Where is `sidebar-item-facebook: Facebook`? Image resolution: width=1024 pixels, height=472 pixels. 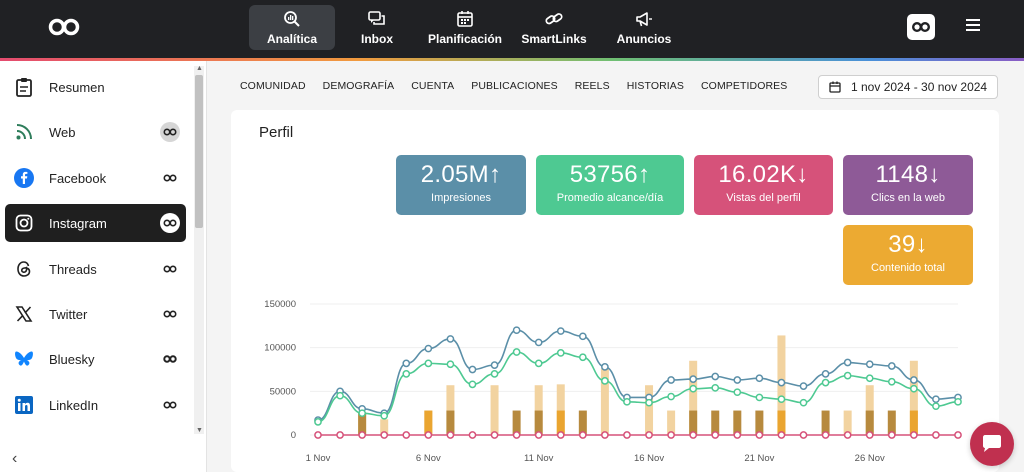
sidebar-item-facebook: Facebook is located at coordinates (95, 178).